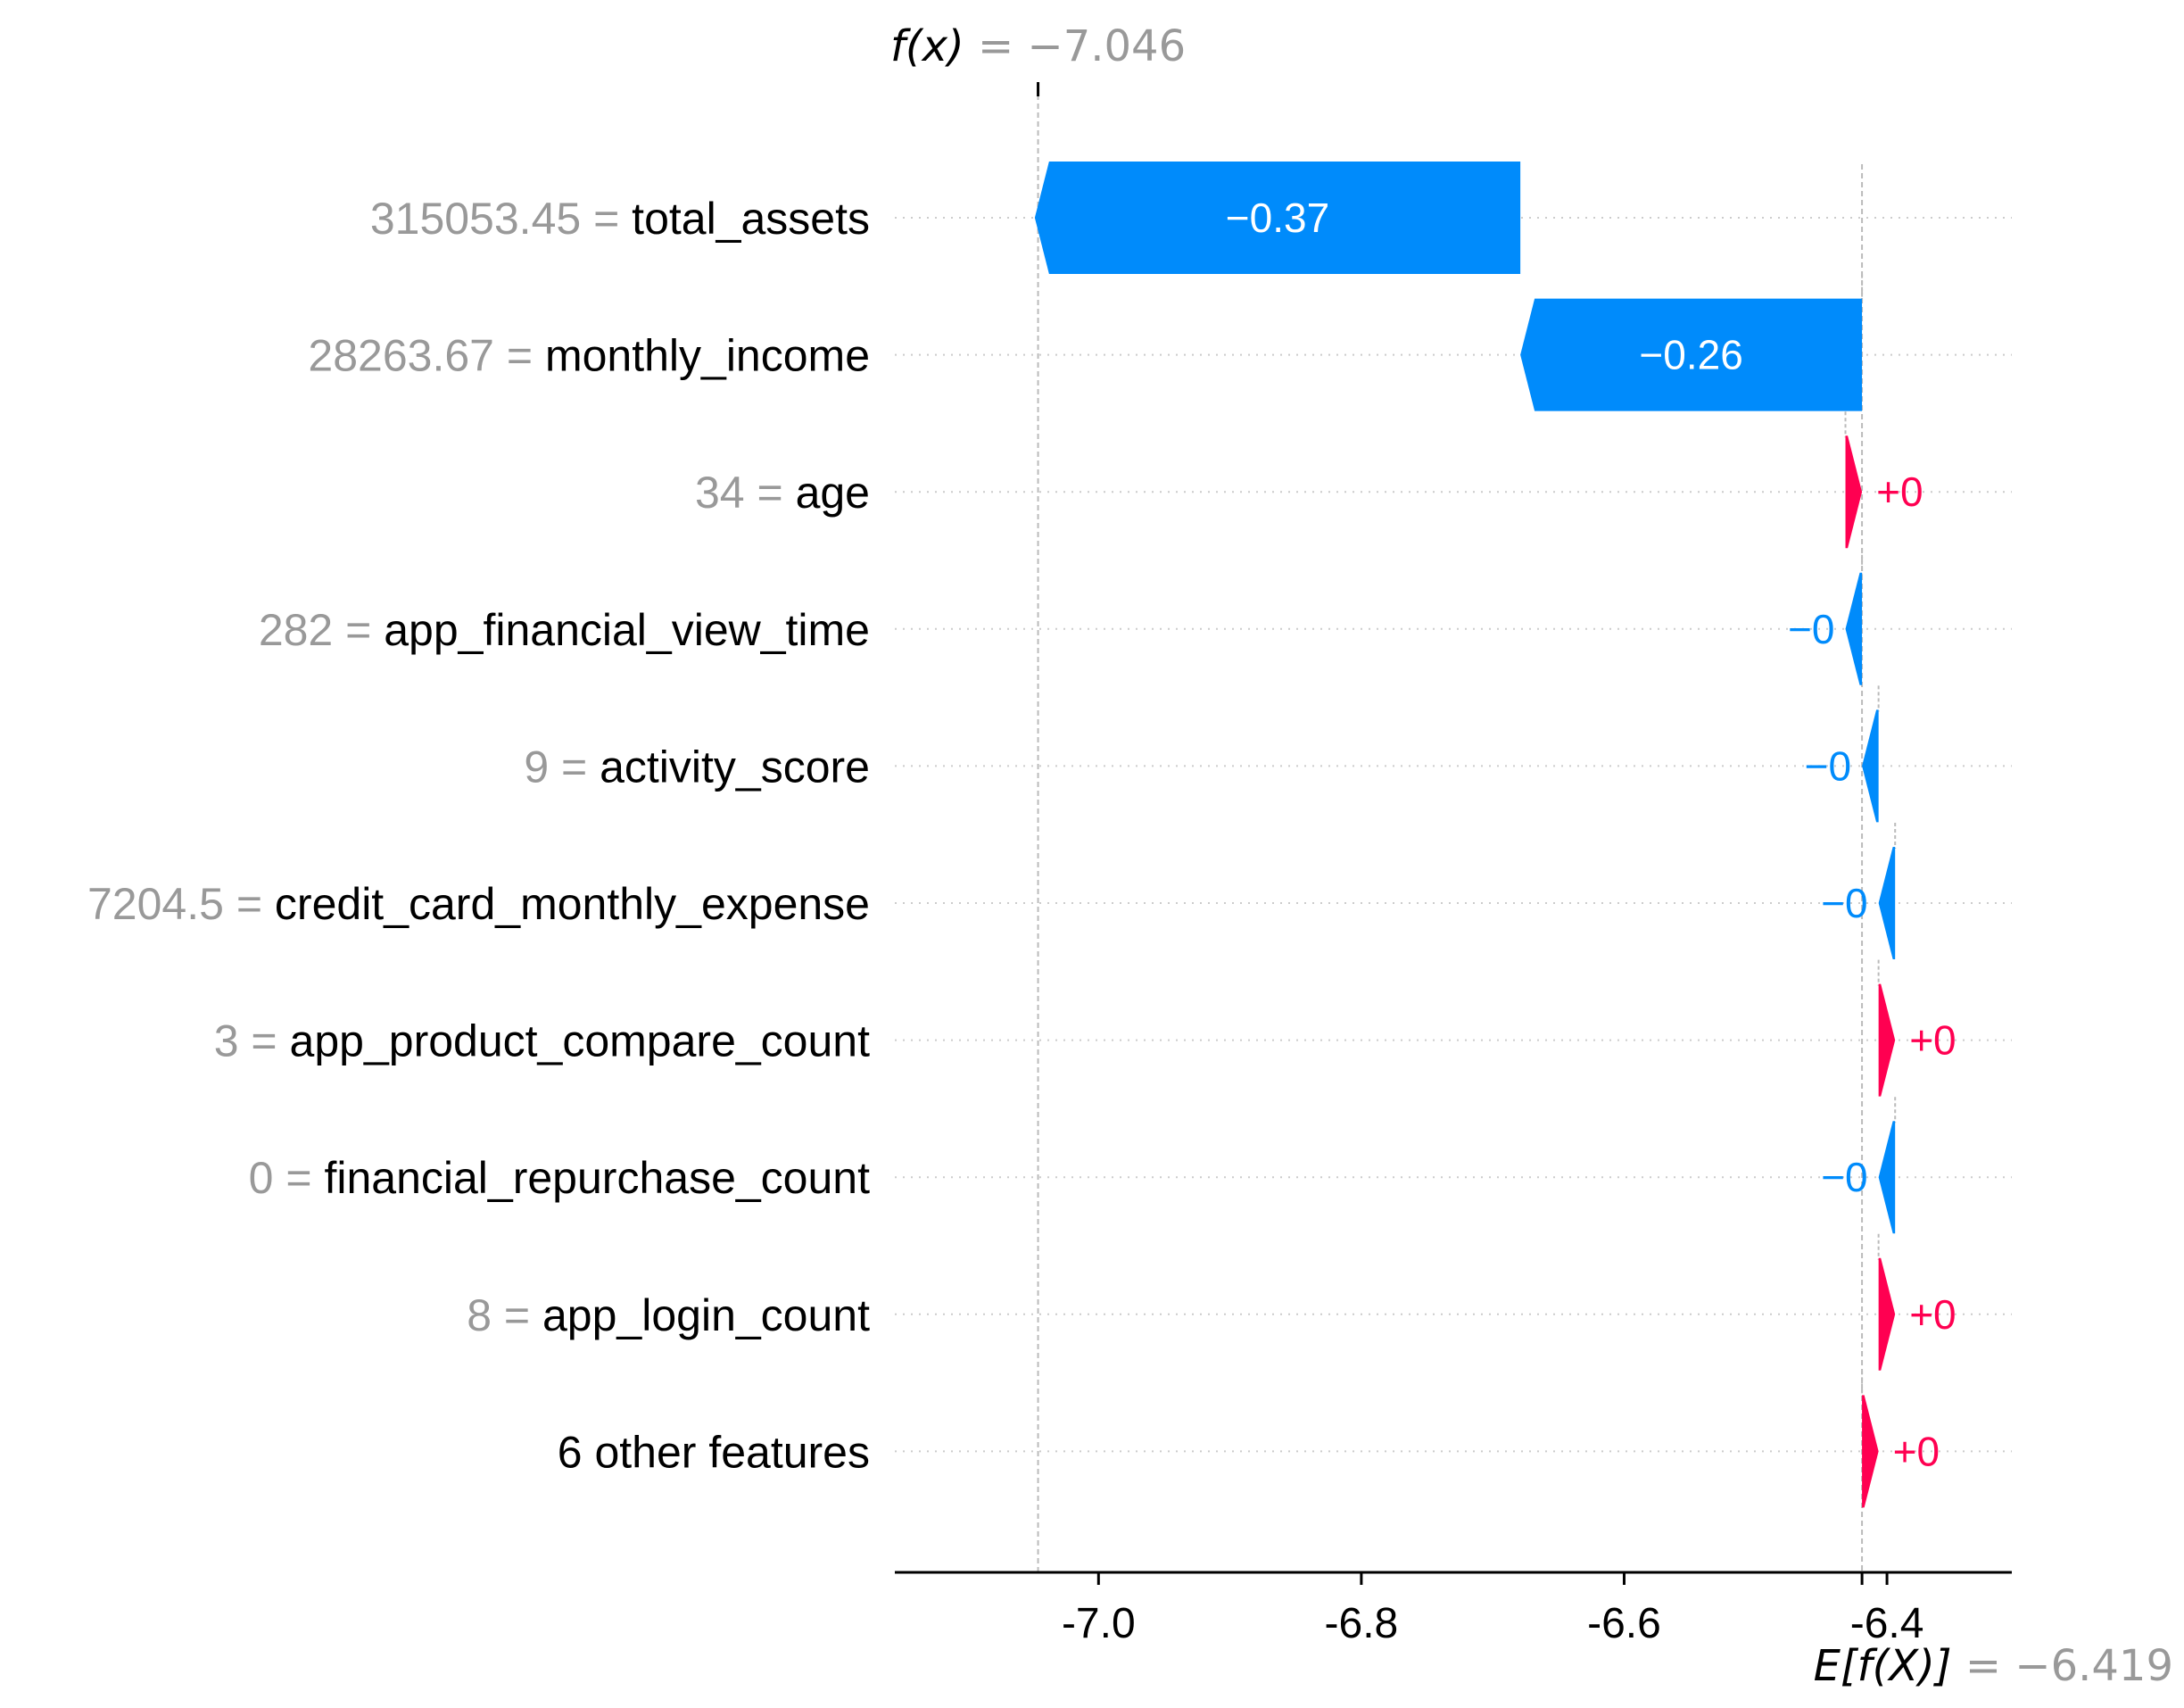 The width and height of the screenshot is (2184, 1708). I want to click on feature-label: 8 = app_login_count, so click(668, 1315).